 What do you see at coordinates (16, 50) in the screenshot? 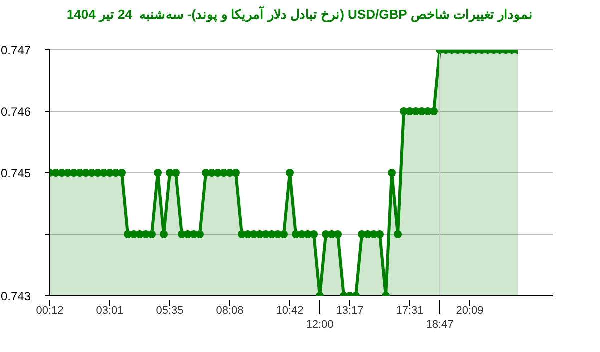
I see `y-tick-label: 0.747` at bounding box center [16, 50].